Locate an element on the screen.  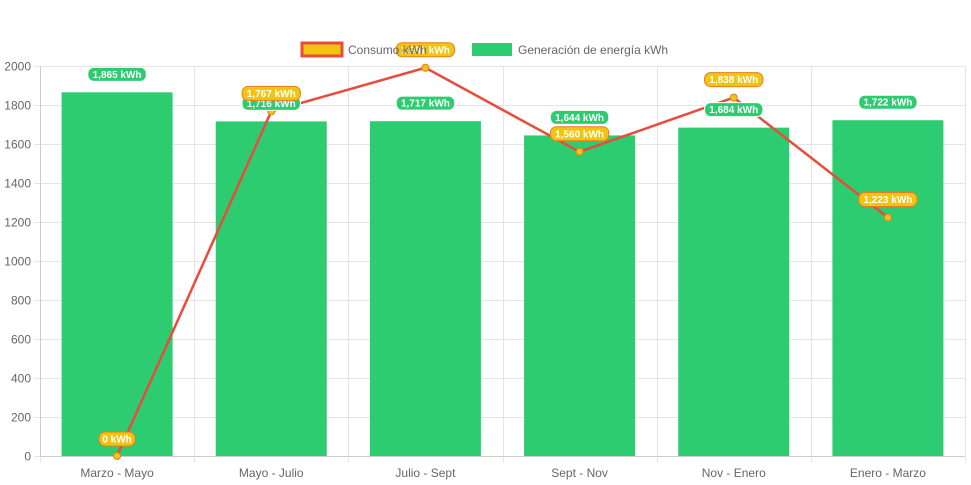
line-data-label: 1,223 kWh is located at coordinates (887, 200).